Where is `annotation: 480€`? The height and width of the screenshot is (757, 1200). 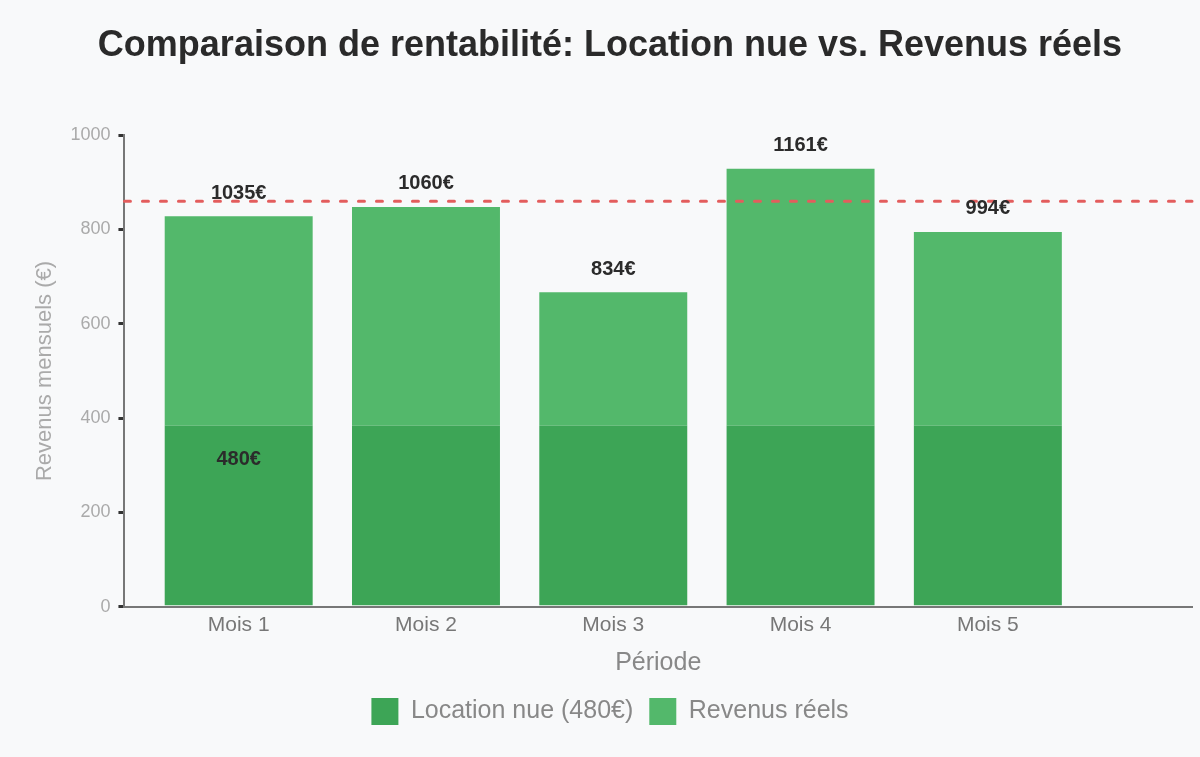
annotation: 480€ is located at coordinates (238, 458).